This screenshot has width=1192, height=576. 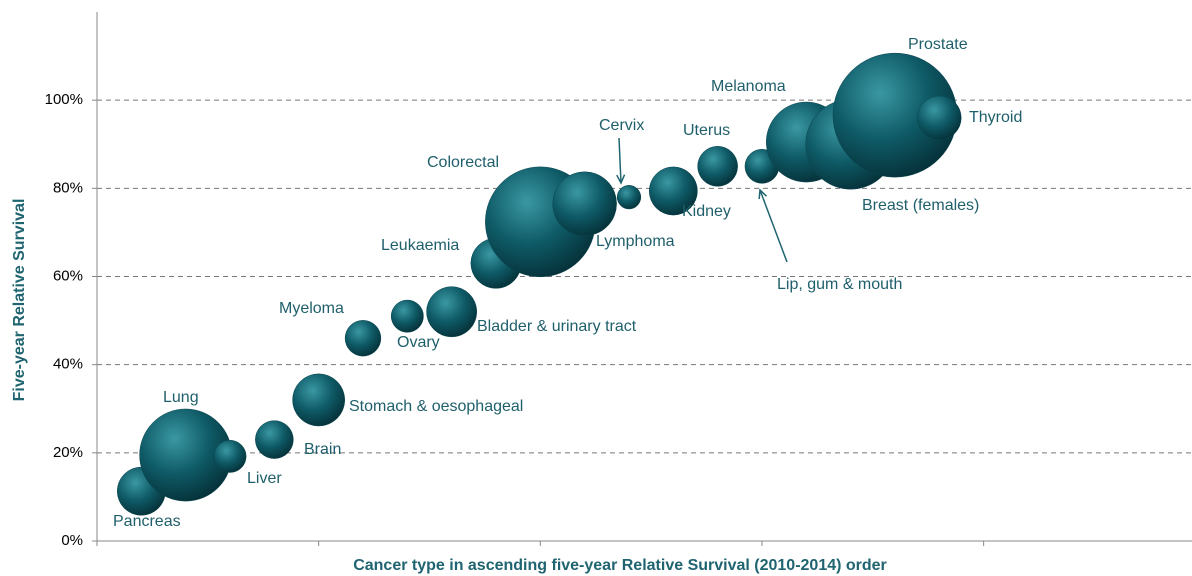 I want to click on y-tick-label: 80%, so click(x=68, y=187).